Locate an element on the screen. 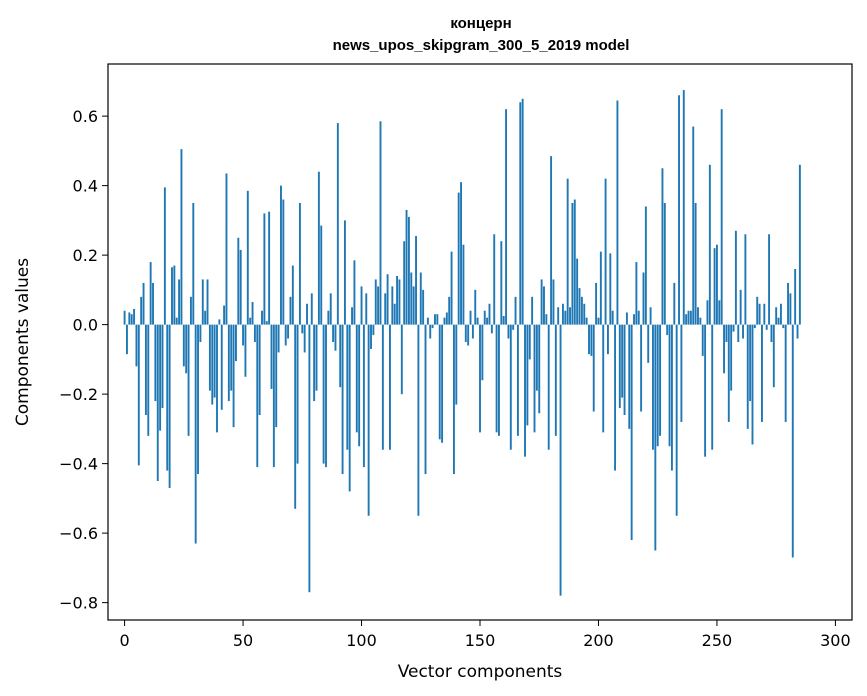  y-tick-label: 0.6 is located at coordinates (85, 116).